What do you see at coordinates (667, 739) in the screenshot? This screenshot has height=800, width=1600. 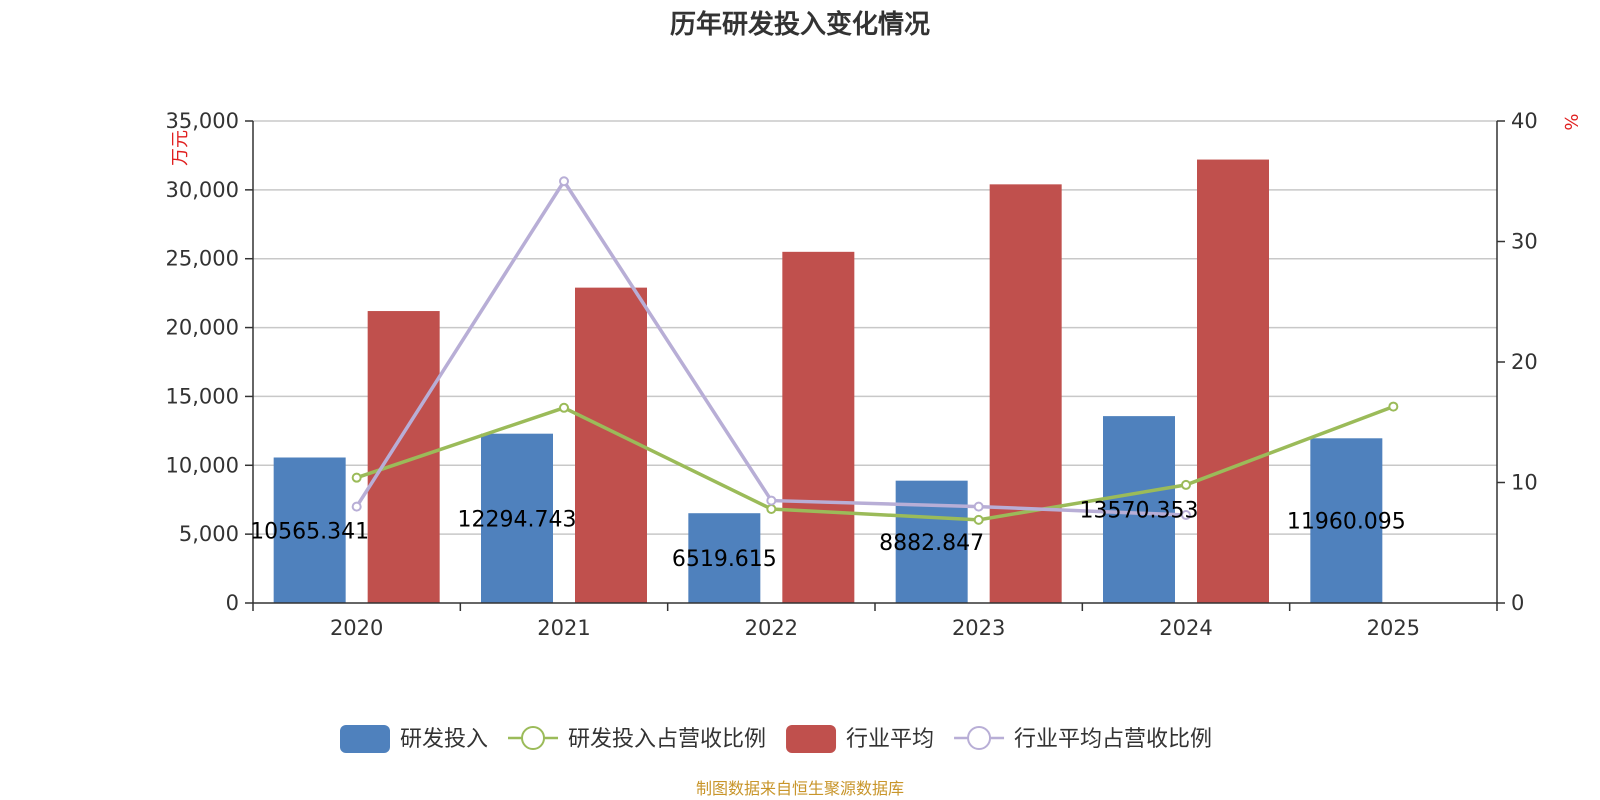 I see `legend-label: 研发投入占营收比例` at bounding box center [667, 739].